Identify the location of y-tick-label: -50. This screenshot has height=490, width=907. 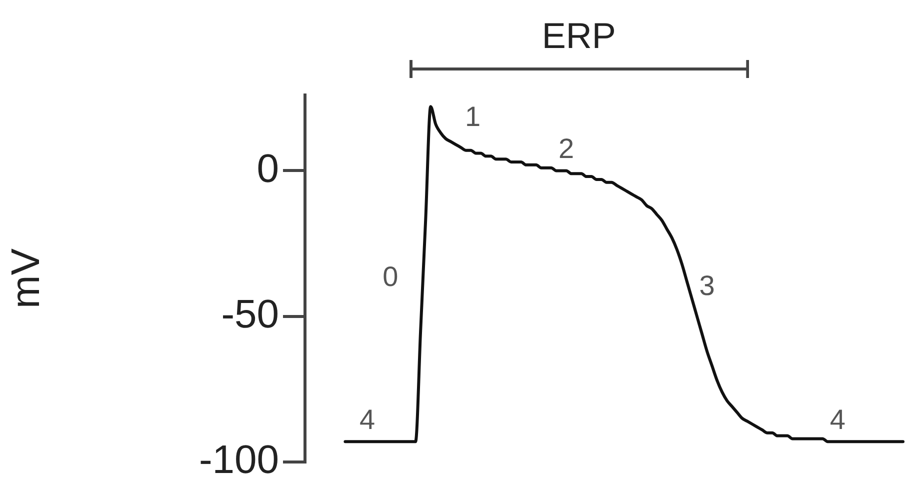
(250, 314).